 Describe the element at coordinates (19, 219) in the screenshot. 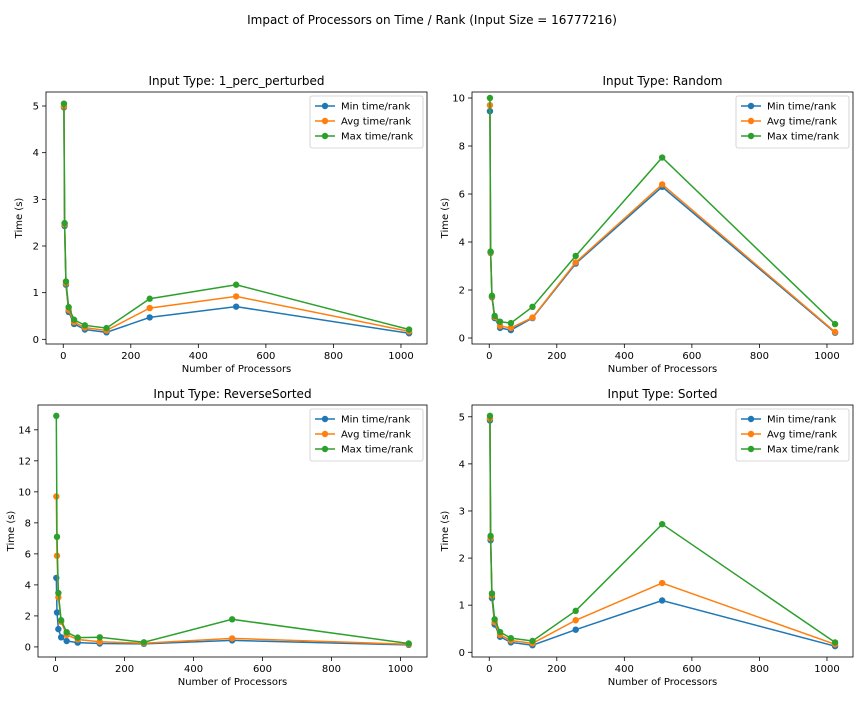

I see `y-axis-label: Time (s)` at that location.